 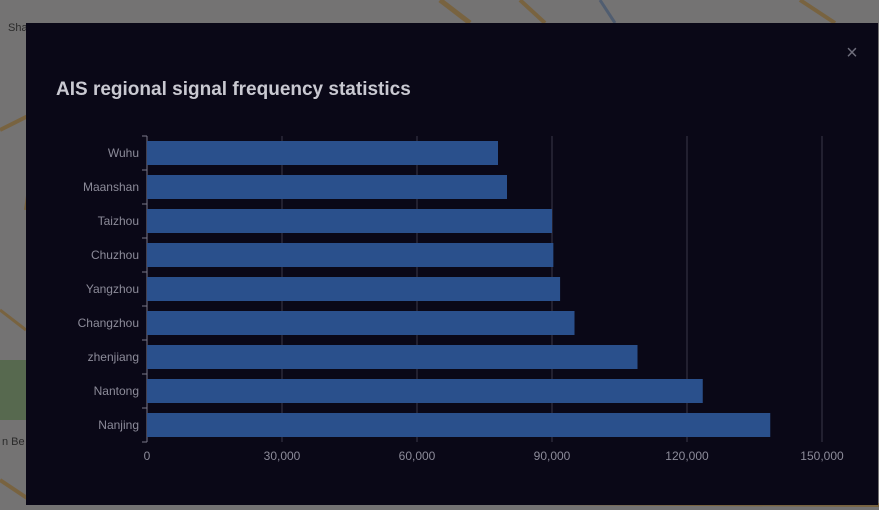 I want to click on y-tick-label: Taizhou, so click(x=118, y=221).